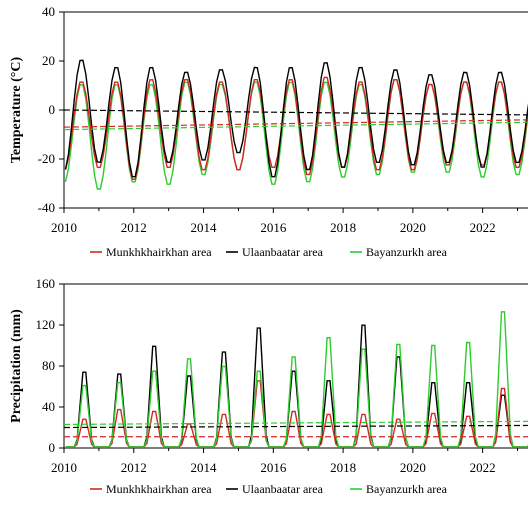  Describe the element at coordinates (46, 158) in the screenshot. I see `y-tick-label: -20` at that location.